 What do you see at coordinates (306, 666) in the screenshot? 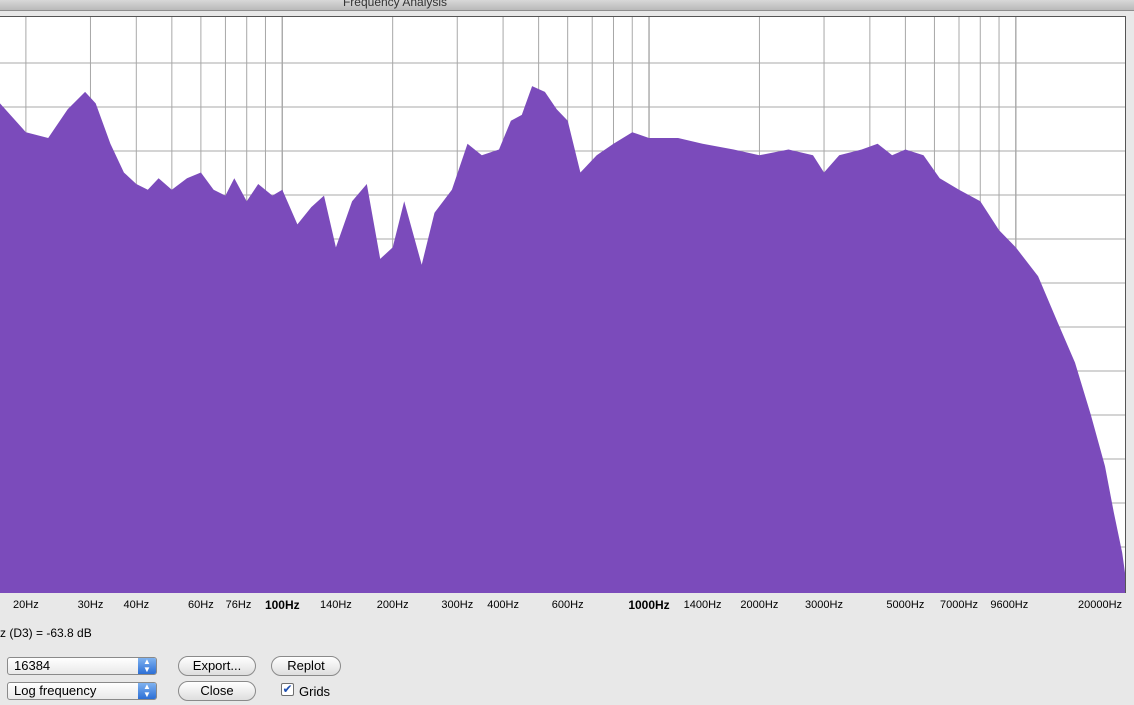
I see `replot-button: Replot` at bounding box center [306, 666].